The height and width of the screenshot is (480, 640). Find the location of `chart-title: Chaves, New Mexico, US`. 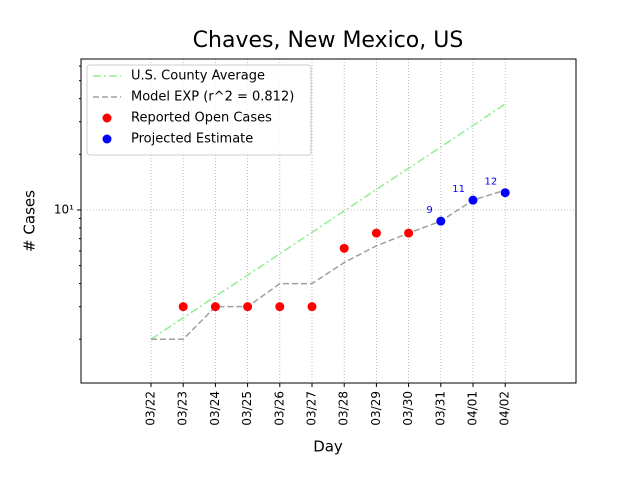

chart-title: Chaves, New Mexico, US is located at coordinates (328, 40).